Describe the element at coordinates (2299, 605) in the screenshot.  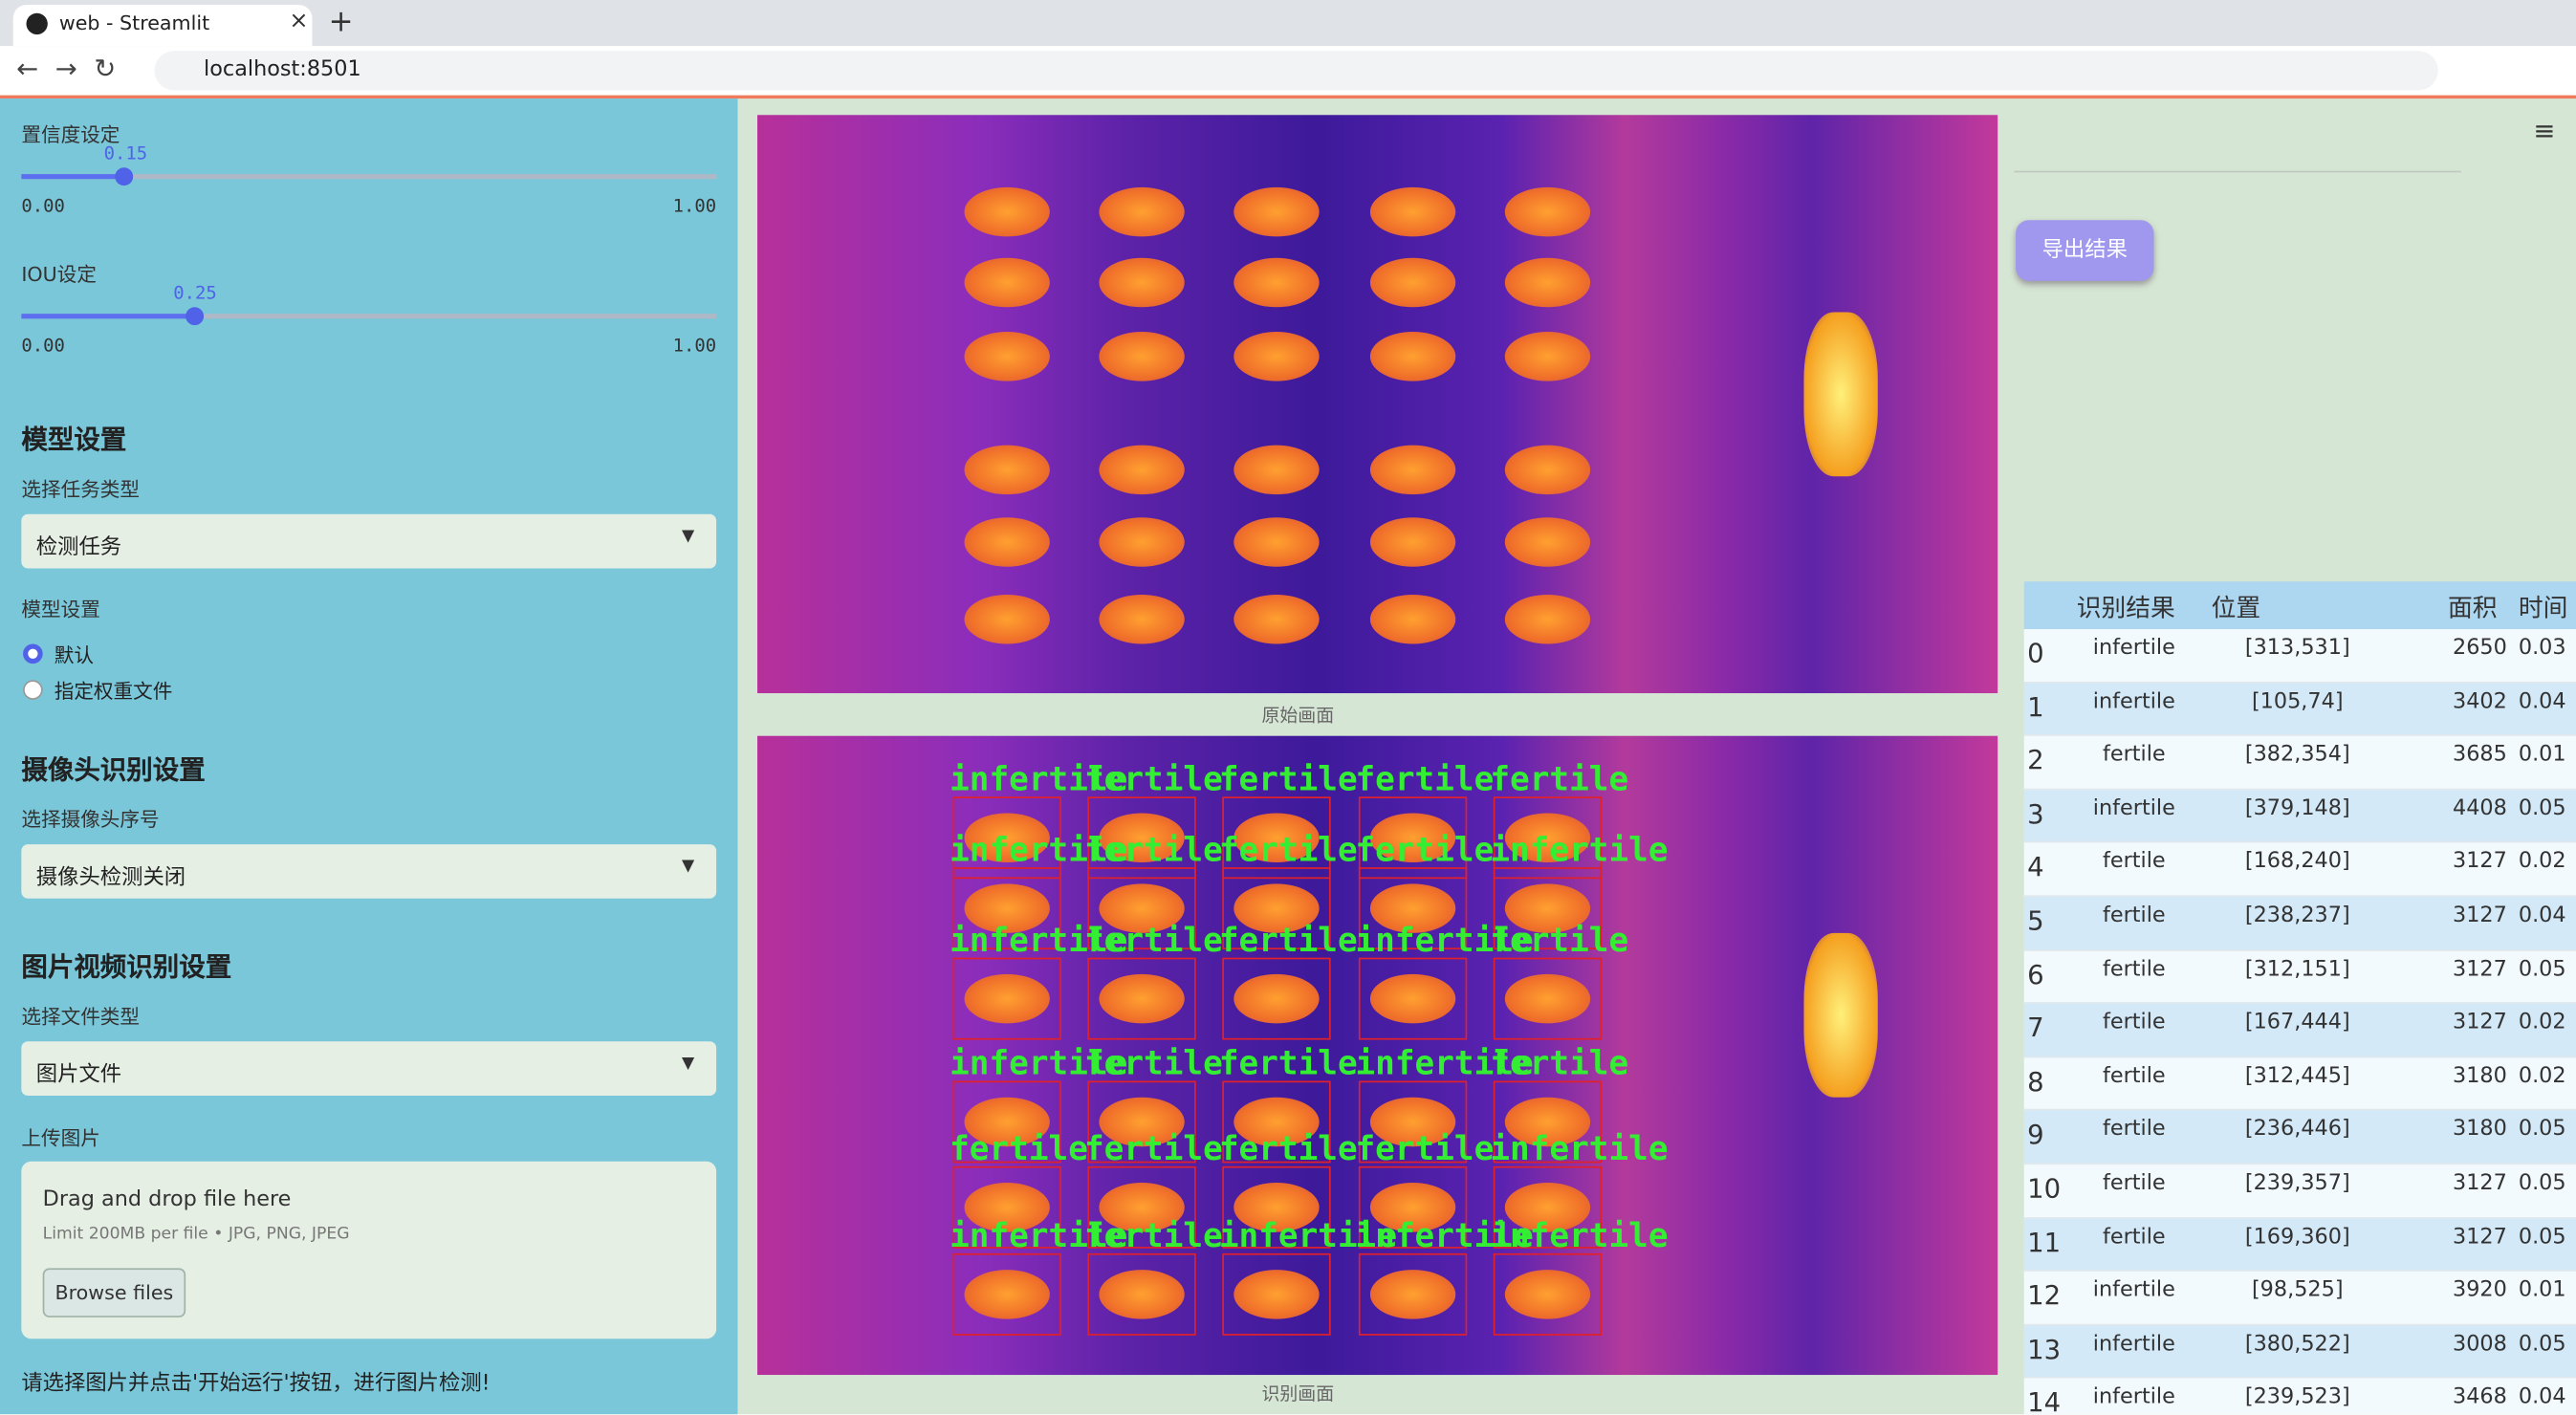
I see `table-header` at that location.